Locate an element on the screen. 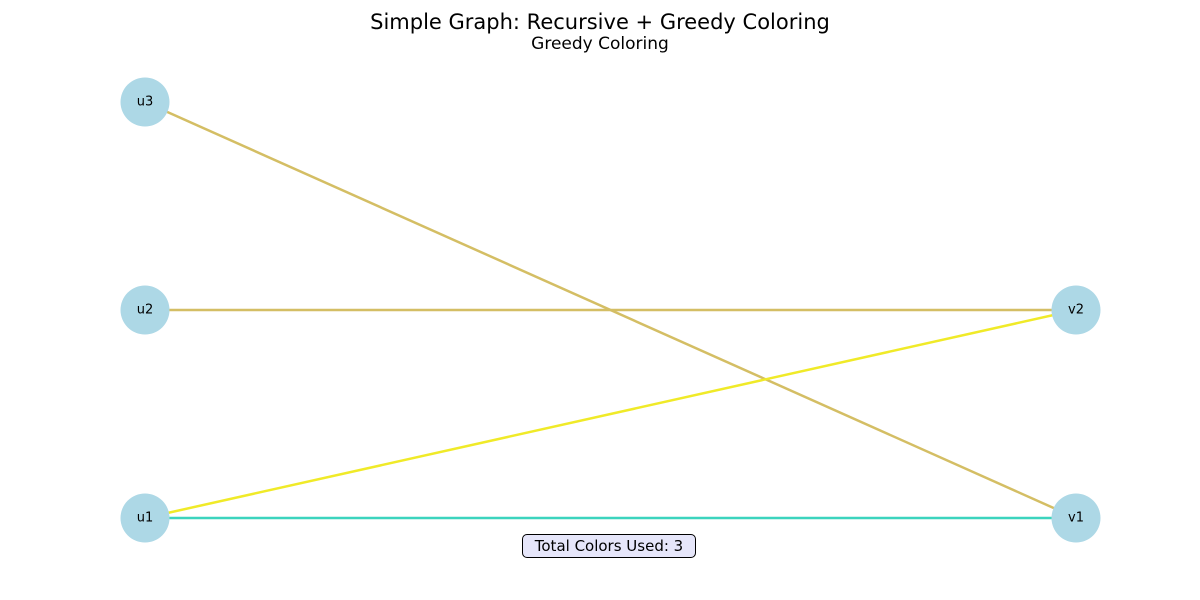  node-u3: u3 is located at coordinates (145, 102).